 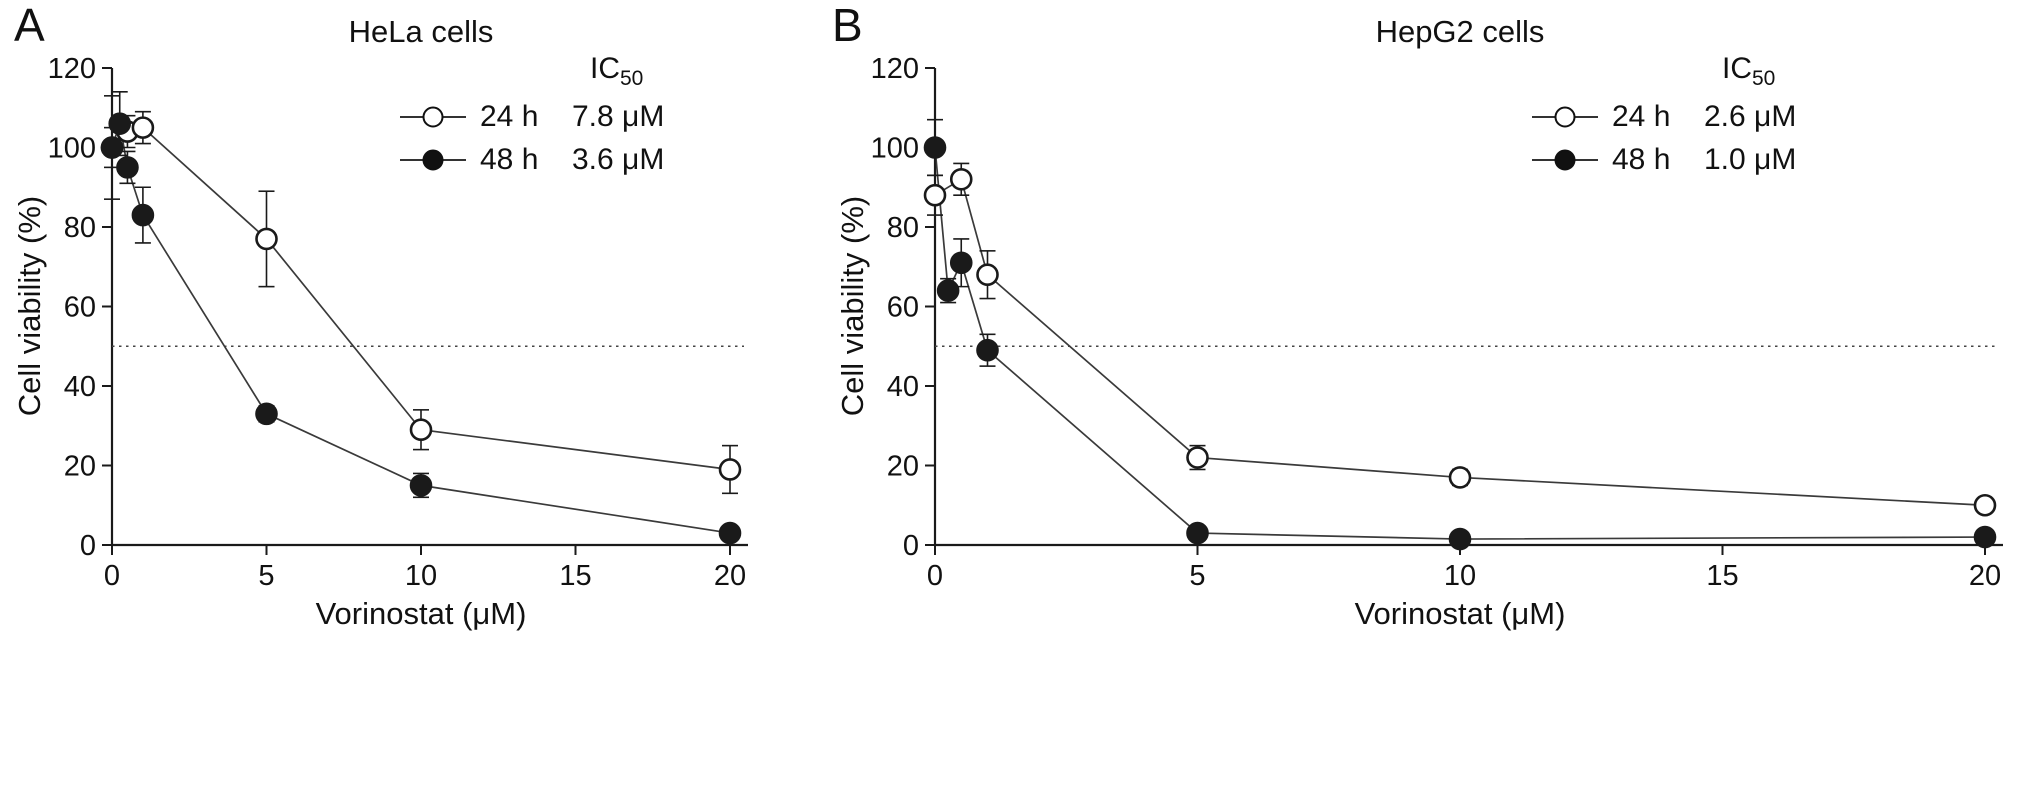 I want to click on legend-item-24h: 24 h 7.8 μM, so click(x=532, y=117).